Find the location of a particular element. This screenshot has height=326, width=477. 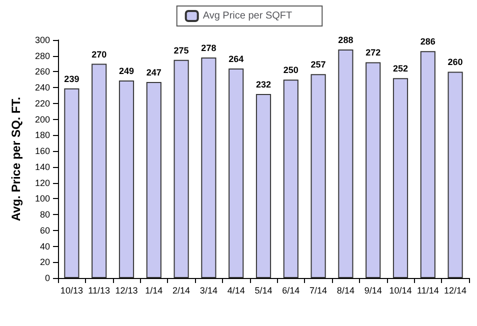

y-tick-label: 20 is located at coordinates (45, 262).